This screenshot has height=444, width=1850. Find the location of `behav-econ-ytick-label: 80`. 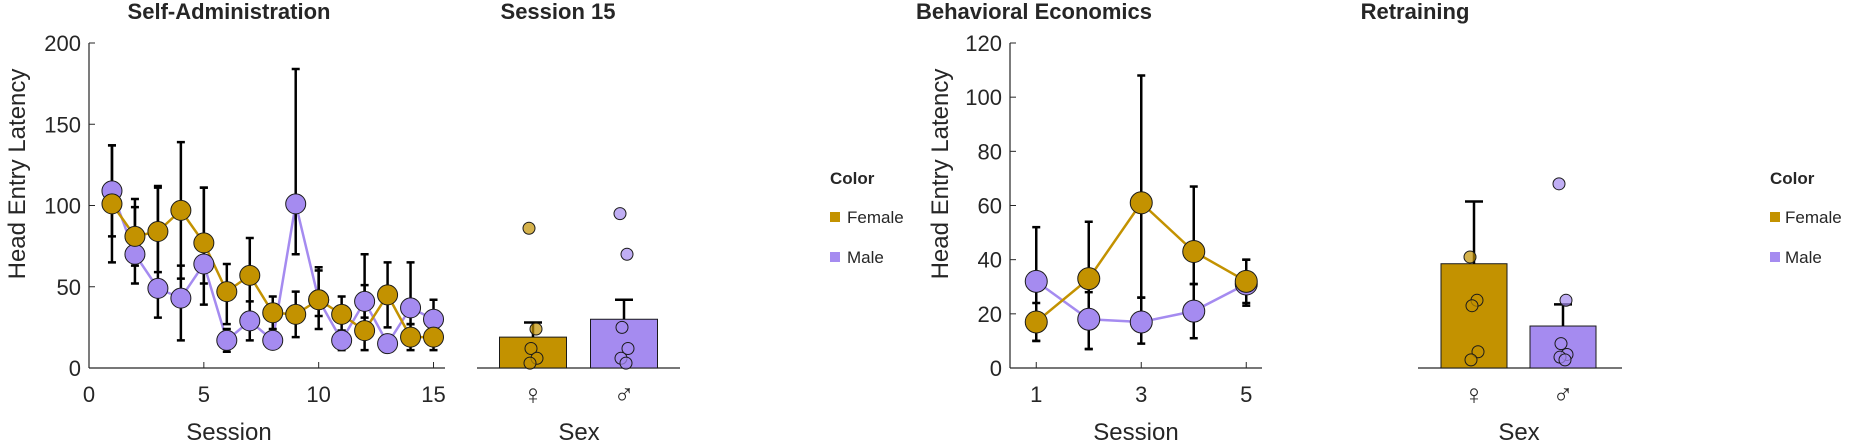

behav-econ-ytick-label: 80 is located at coordinates (990, 151).